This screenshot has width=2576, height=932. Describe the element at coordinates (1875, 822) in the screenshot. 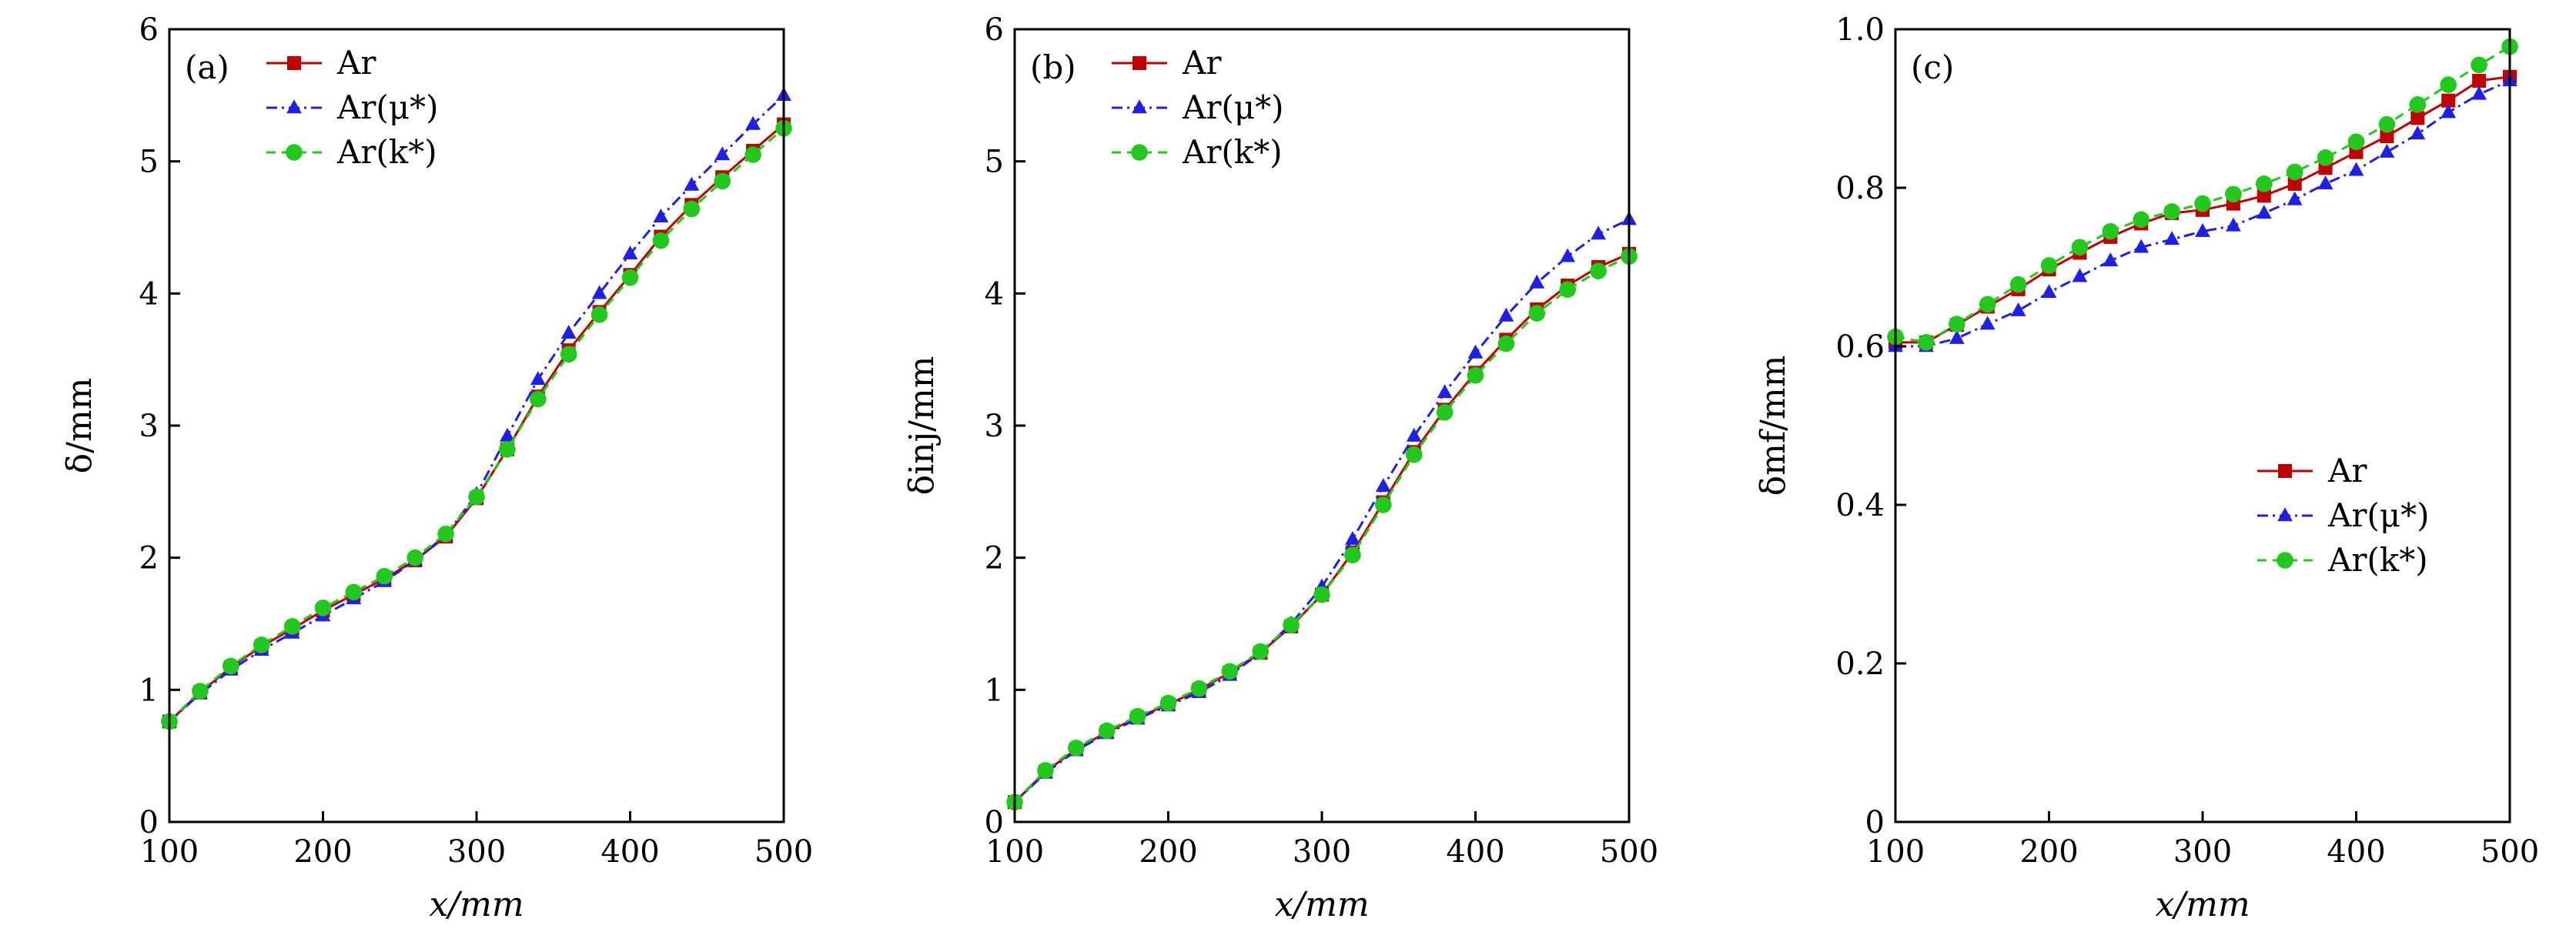

I see `y-tick-label-c-0: 0` at that location.